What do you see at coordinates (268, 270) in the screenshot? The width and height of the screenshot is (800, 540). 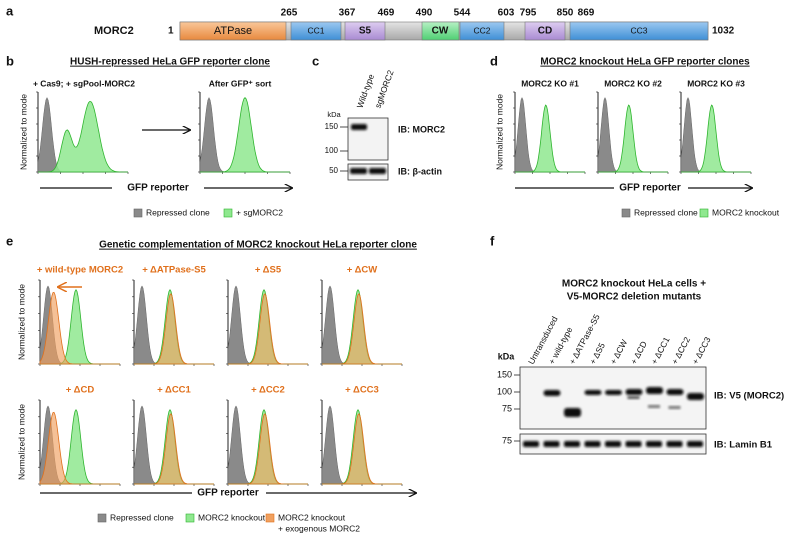 I see `plot-title: + ΔS5` at bounding box center [268, 270].